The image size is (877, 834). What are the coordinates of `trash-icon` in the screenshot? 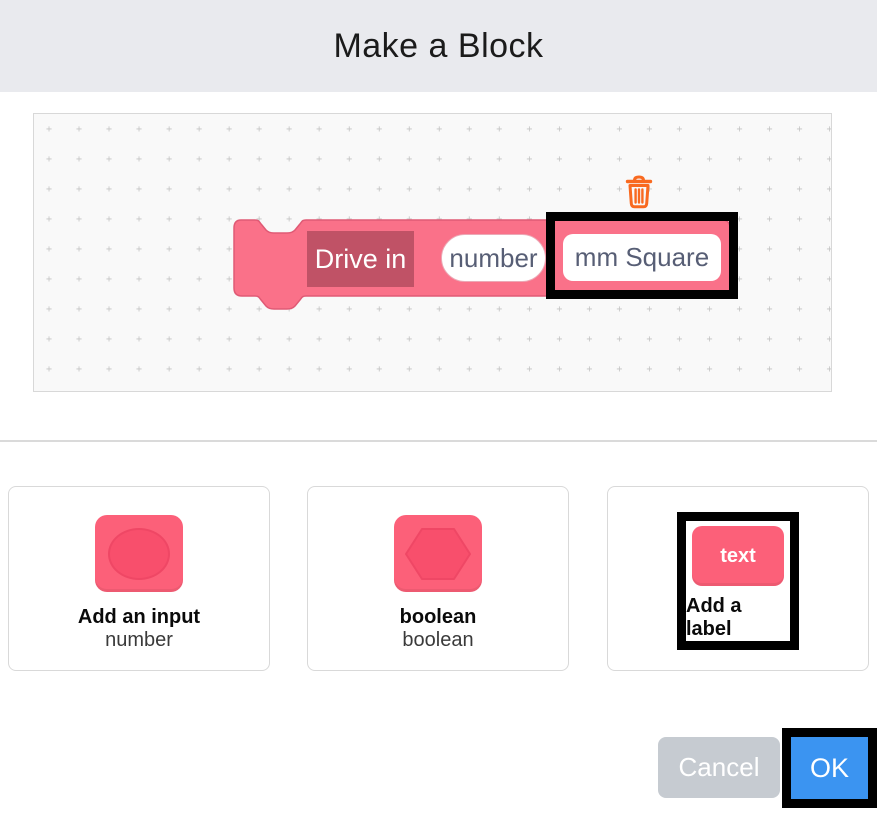 It's located at (639, 192).